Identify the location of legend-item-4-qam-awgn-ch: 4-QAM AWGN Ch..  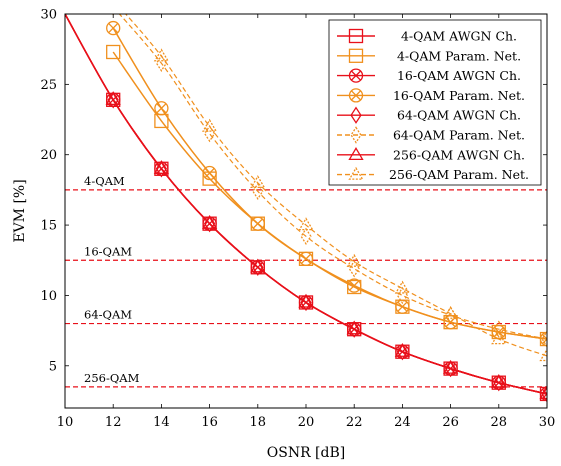
(427, 36).